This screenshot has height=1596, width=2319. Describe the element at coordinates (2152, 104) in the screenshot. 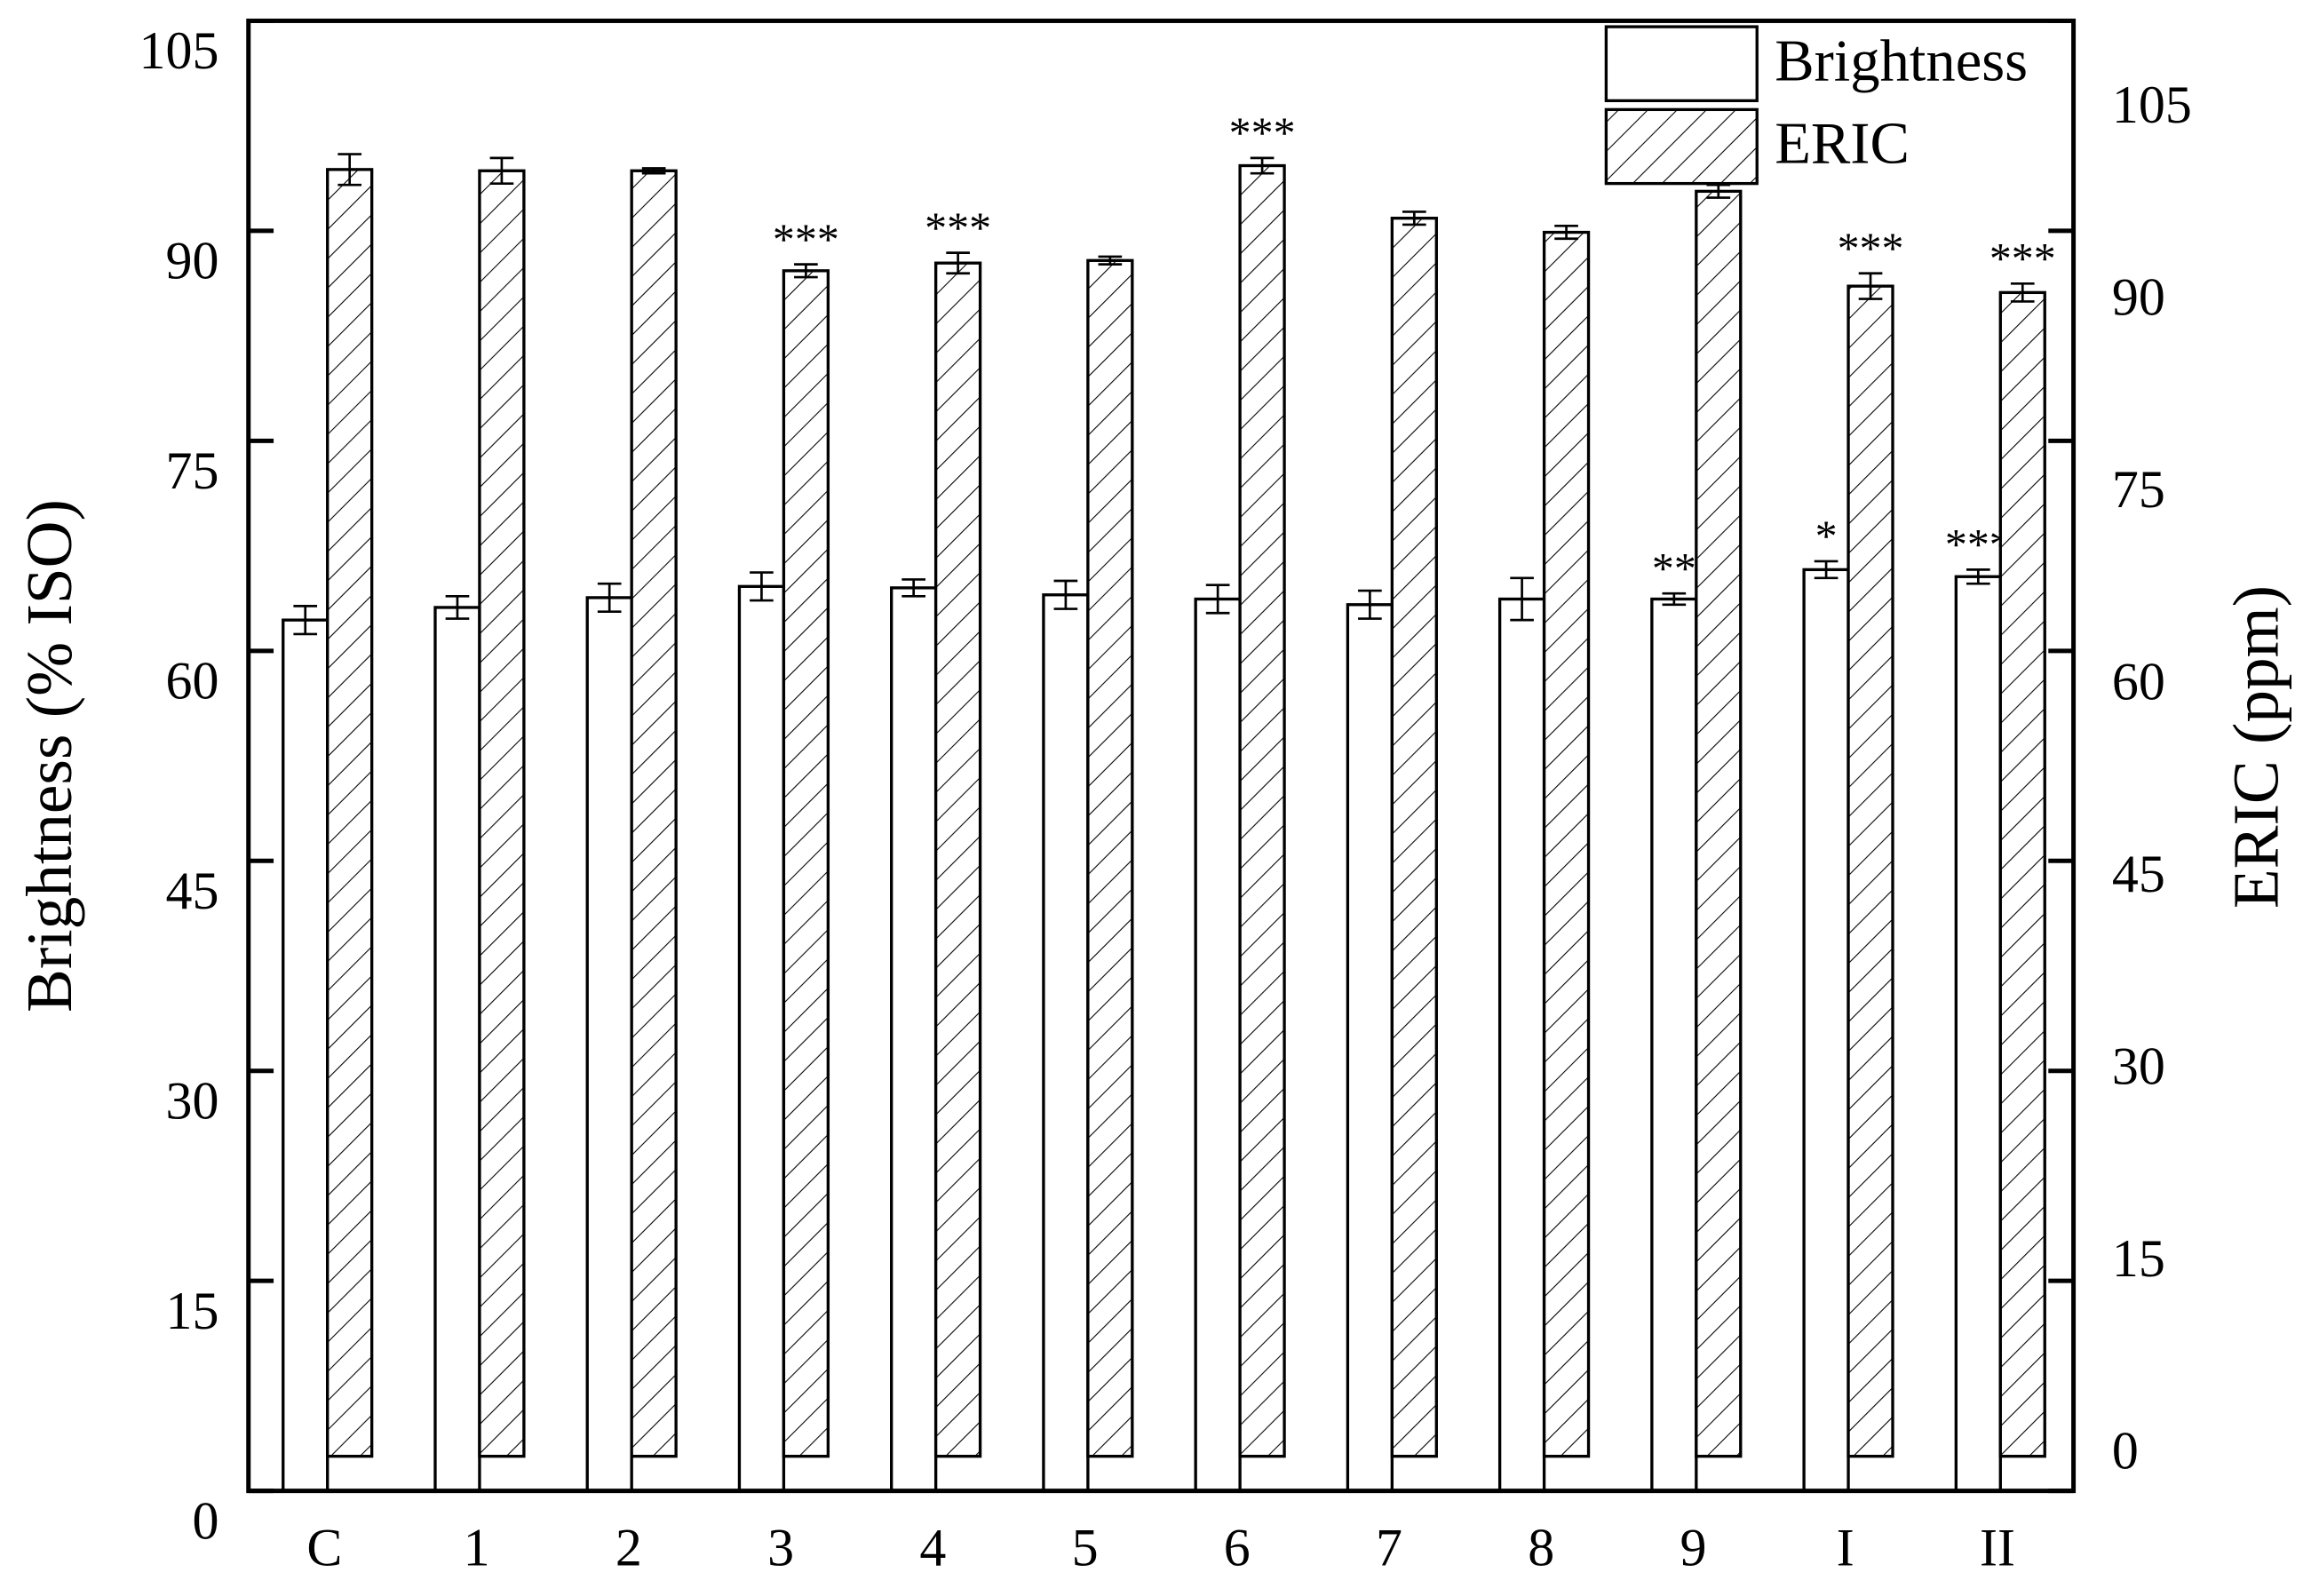

I see `y2-tick-label: 105` at that location.